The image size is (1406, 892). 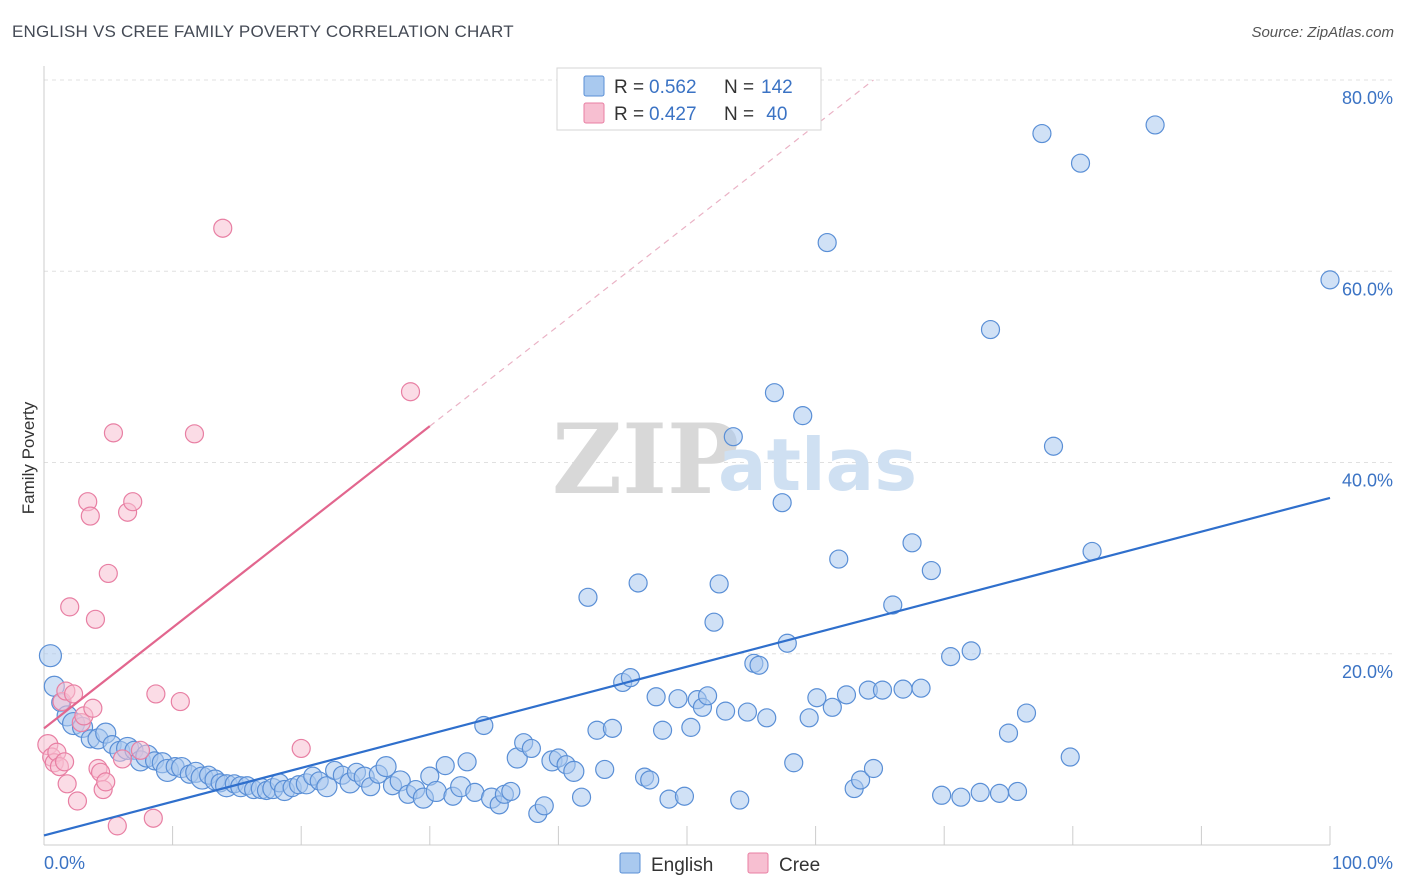 I want to click on watermark: ZIP atlas, so click(x=734, y=459).